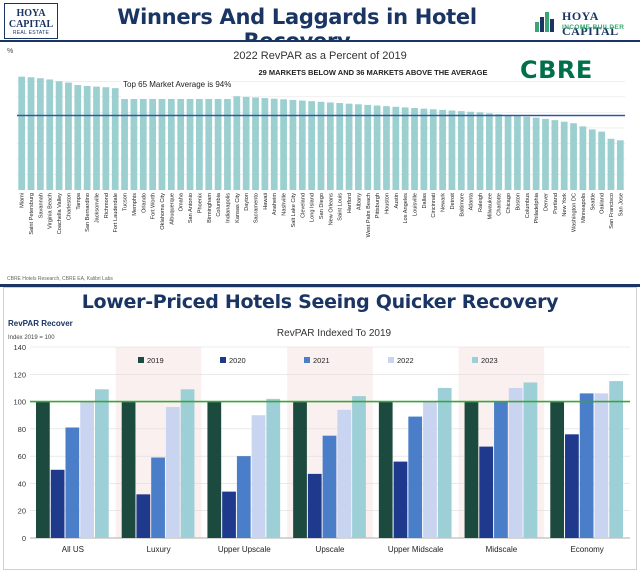 The image size is (640, 574). I want to click on logo-left-line1: HOYA CAPITAL, so click(31, 19).